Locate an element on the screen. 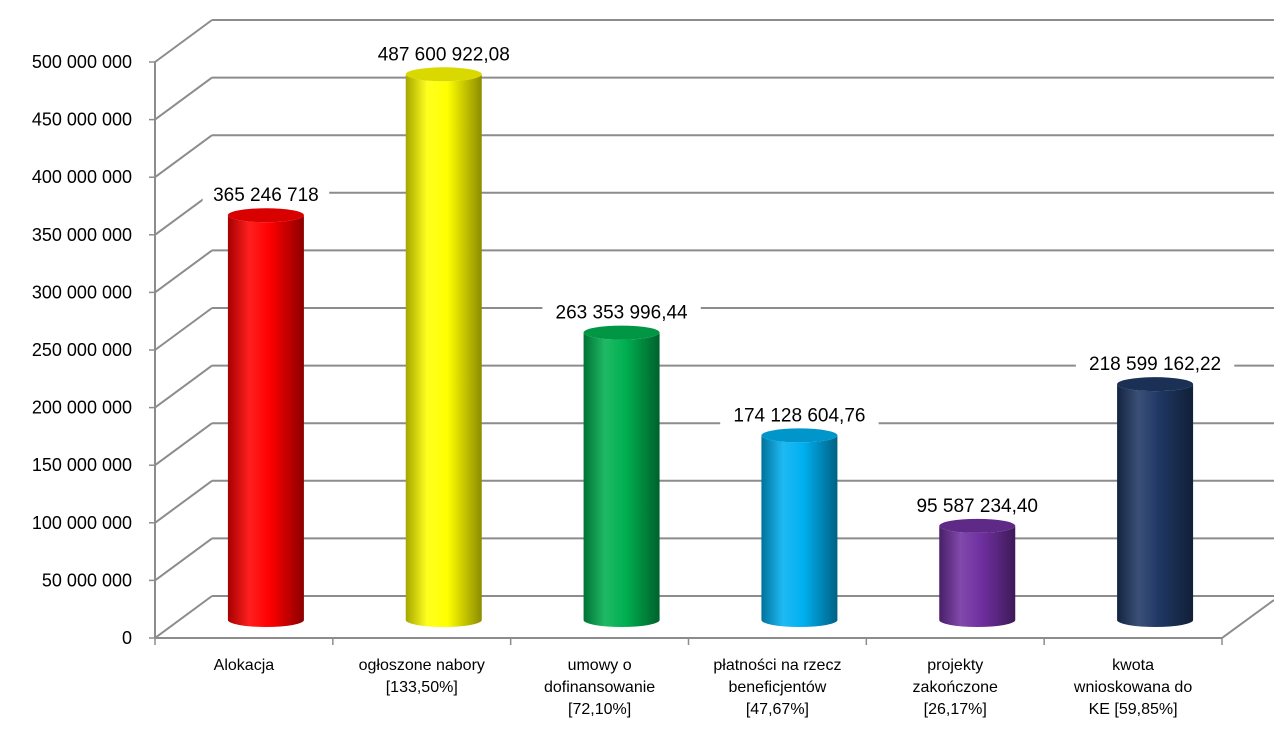  y-tick-label: 500 000 000 is located at coordinates (82, 62).